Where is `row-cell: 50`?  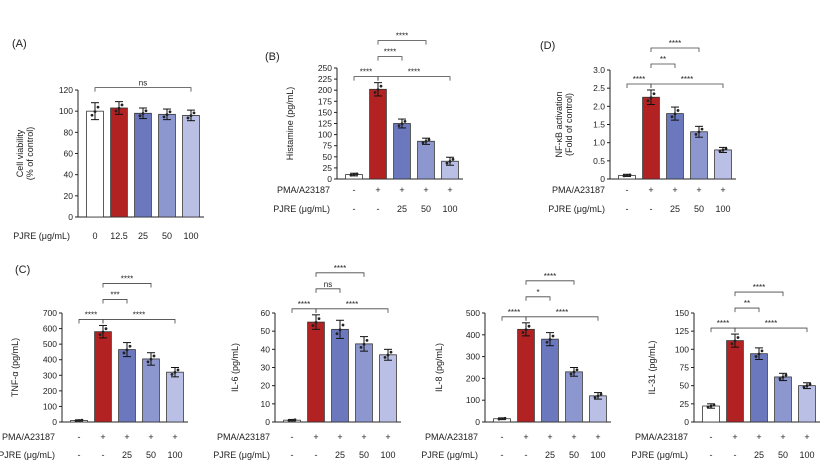
row-cell: 50 is located at coordinates (426, 209).